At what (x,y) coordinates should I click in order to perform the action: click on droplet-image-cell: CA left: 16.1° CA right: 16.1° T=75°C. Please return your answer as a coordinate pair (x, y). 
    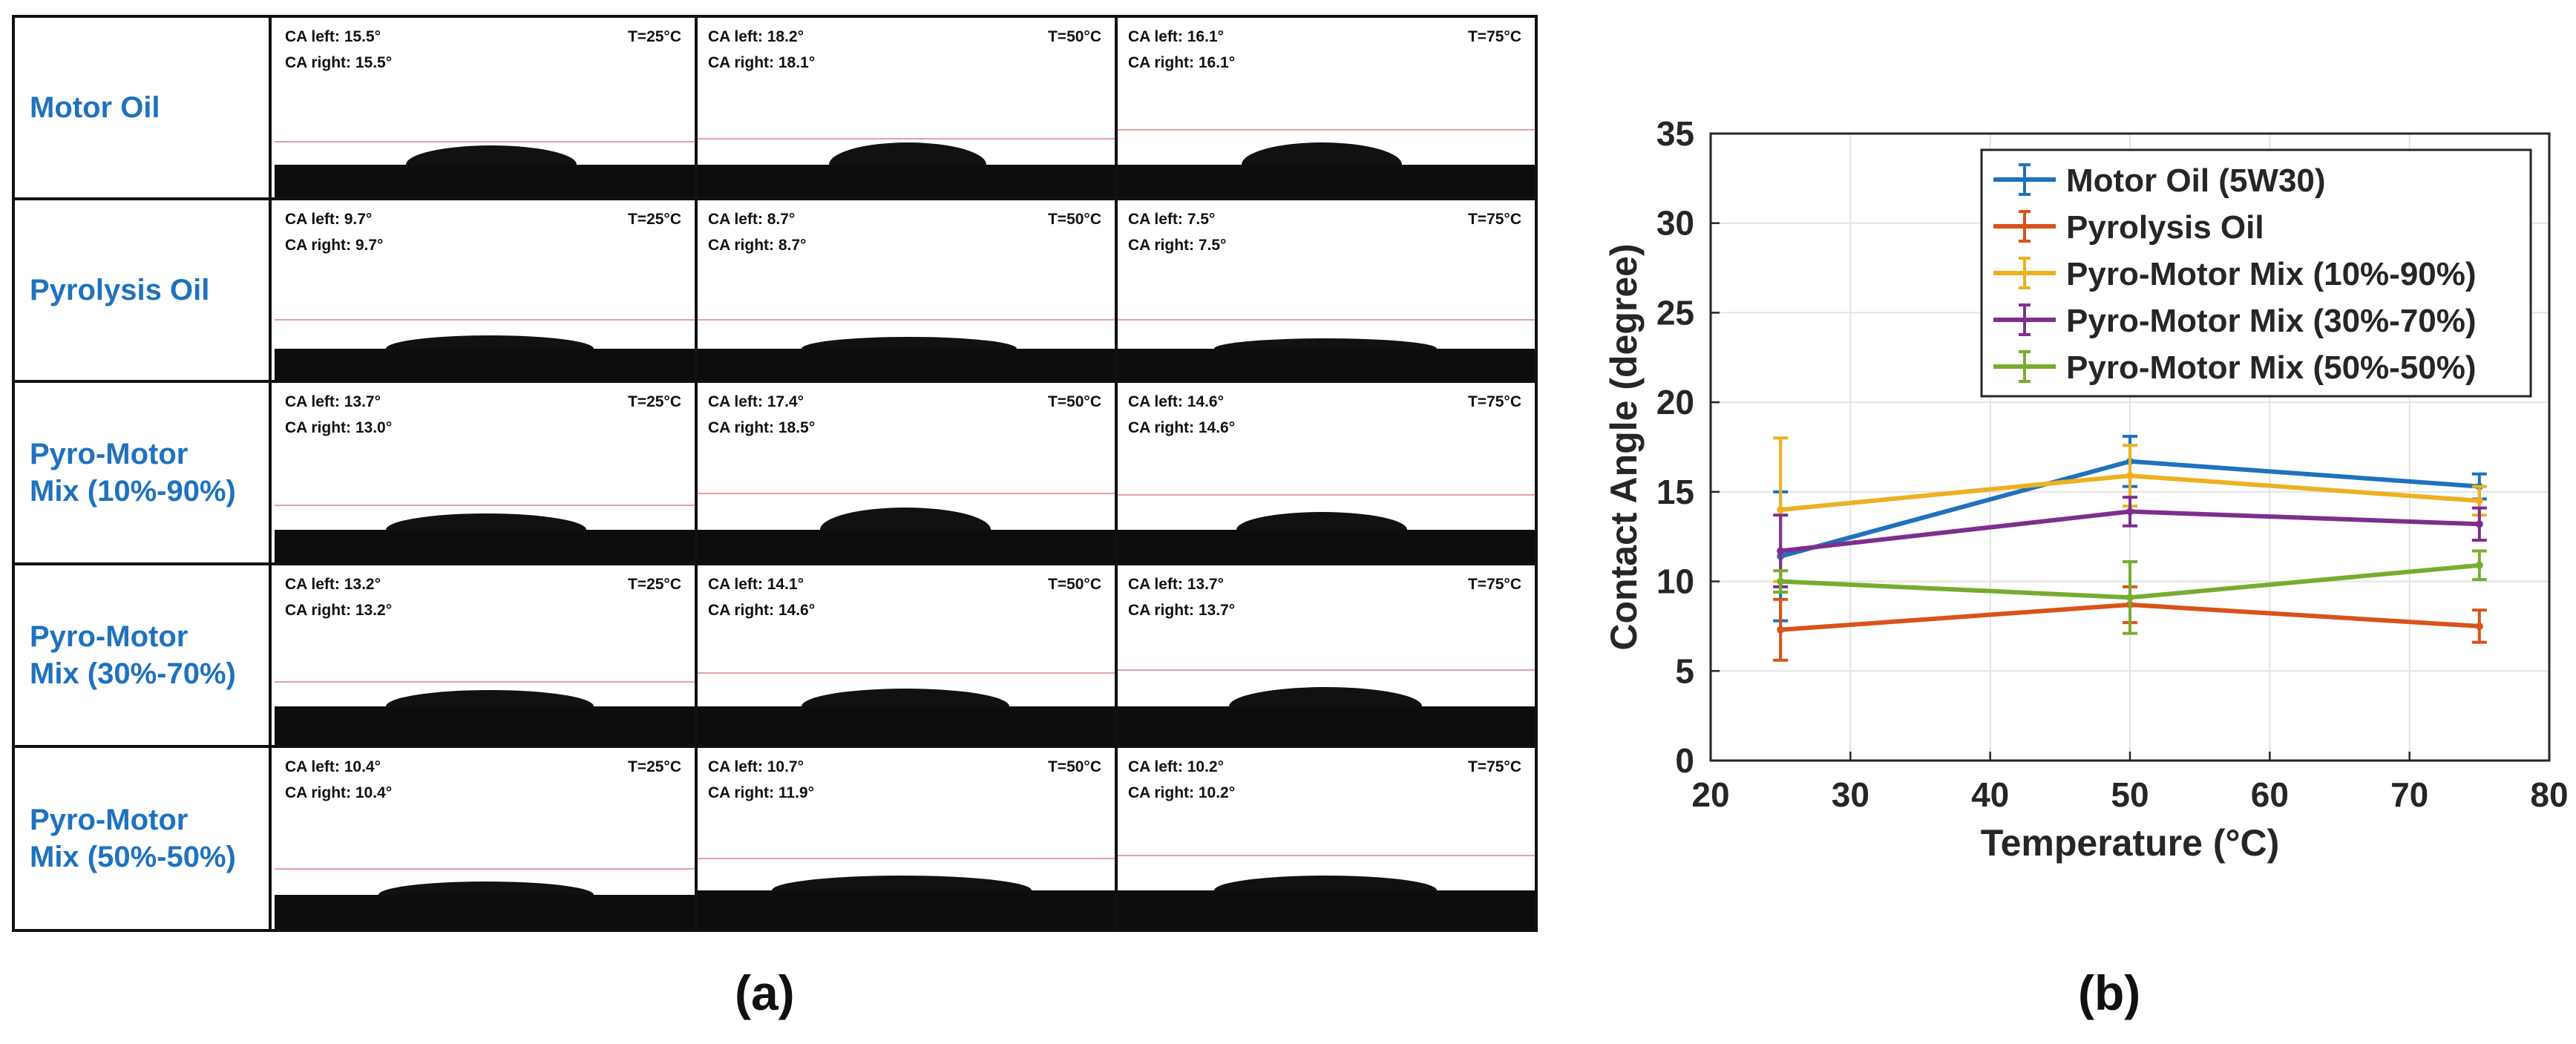
    Looking at the image, I should click on (1326, 107).